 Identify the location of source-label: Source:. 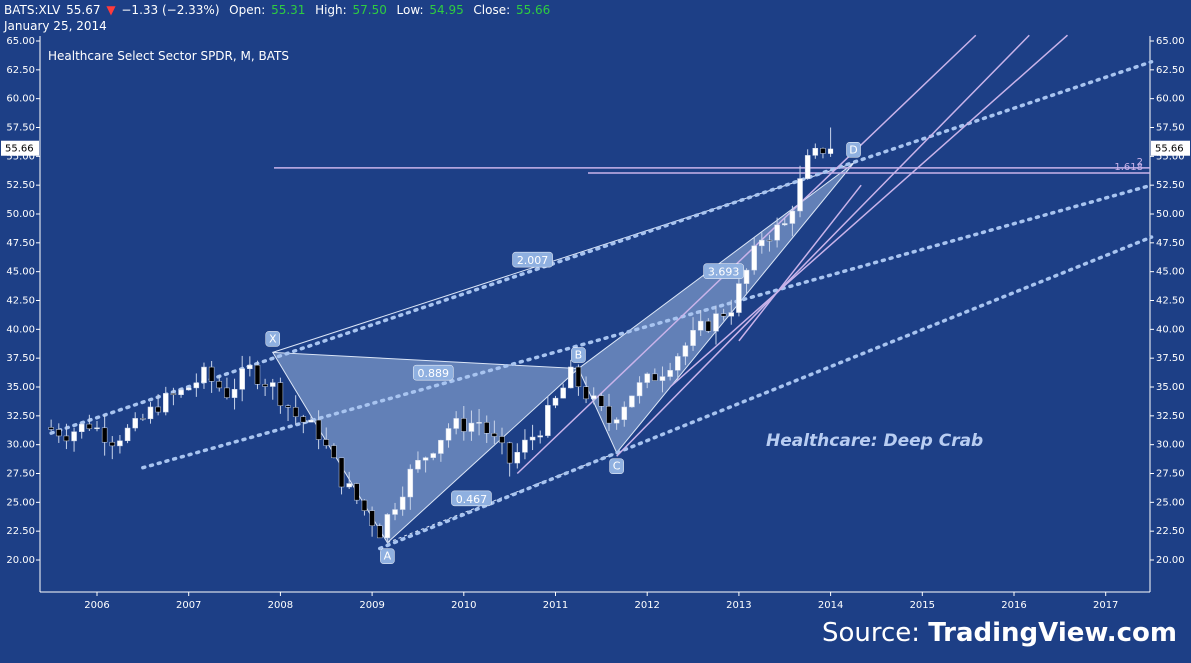
(871, 633).